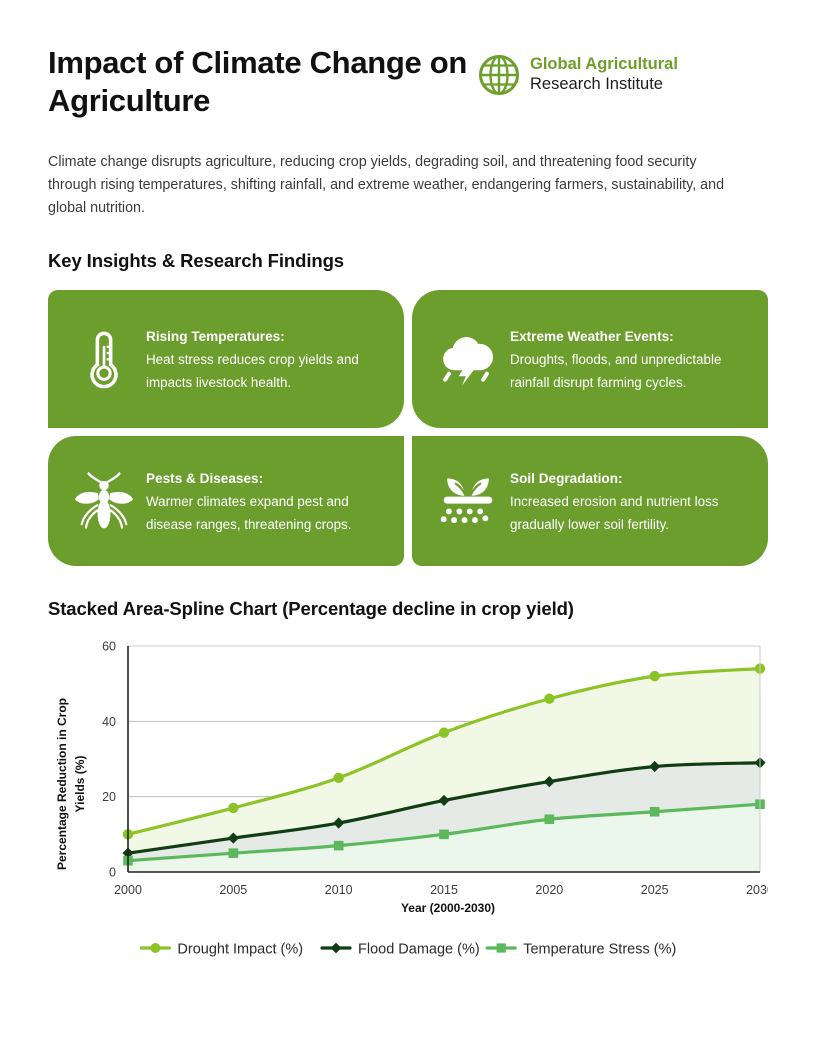 The width and height of the screenshot is (816, 1056). Describe the element at coordinates (592, 336) in the screenshot. I see `insight-card-title: Extreme Weather Events:` at that location.